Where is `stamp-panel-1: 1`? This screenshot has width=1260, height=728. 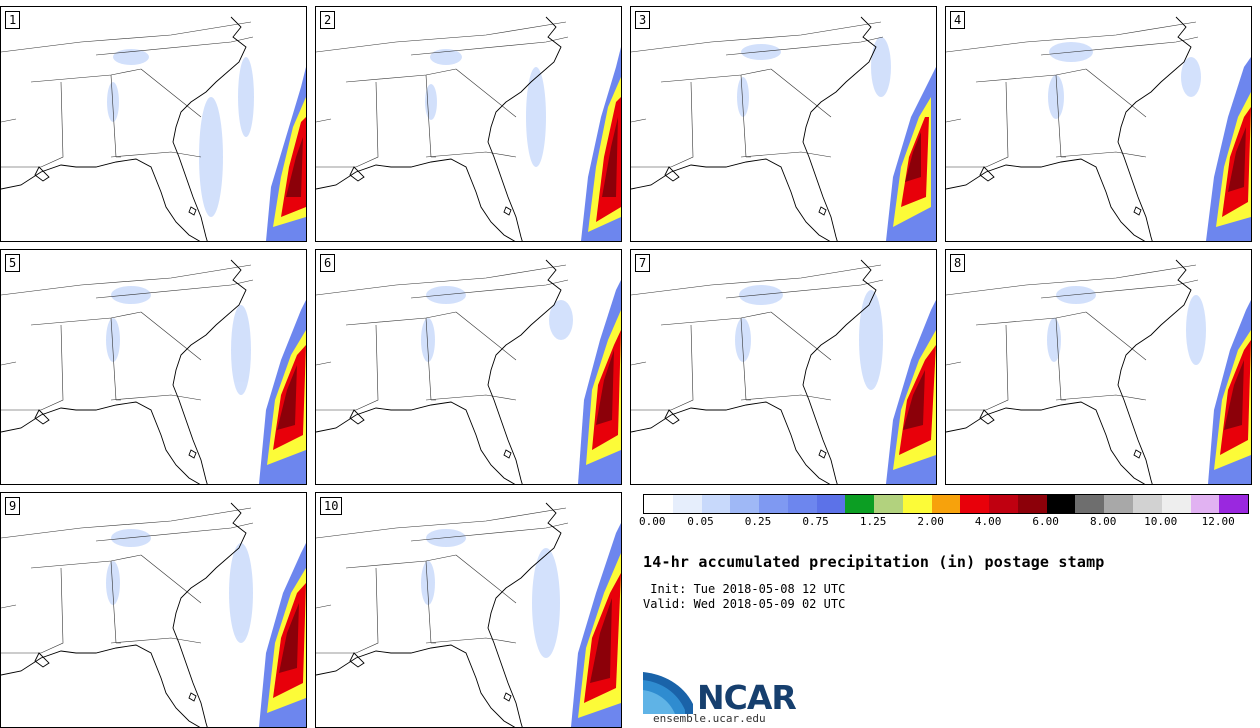
stamp-panel-1: 1 is located at coordinates (153, 124).